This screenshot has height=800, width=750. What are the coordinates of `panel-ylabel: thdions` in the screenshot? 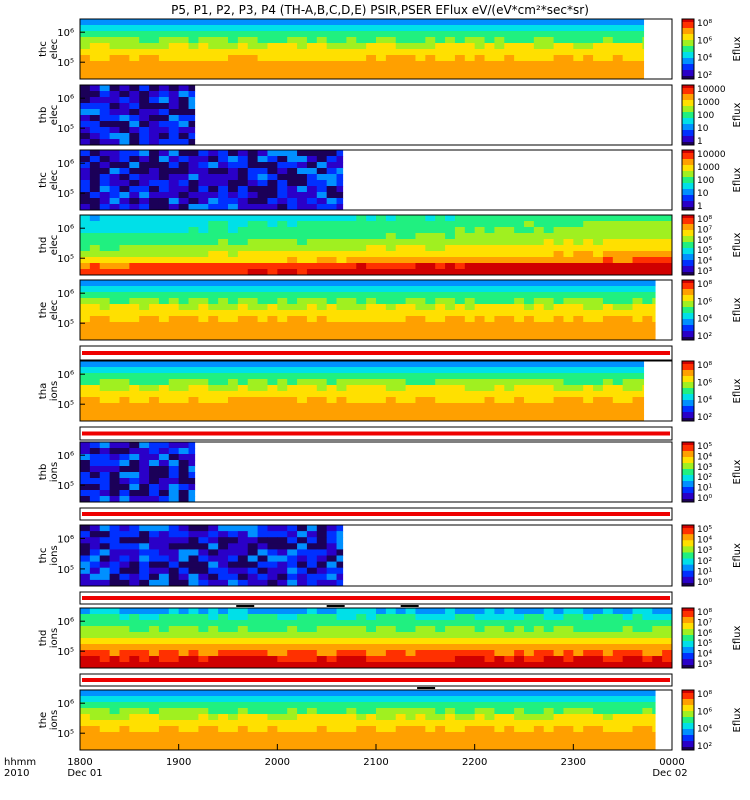 It's located at (49, 638).